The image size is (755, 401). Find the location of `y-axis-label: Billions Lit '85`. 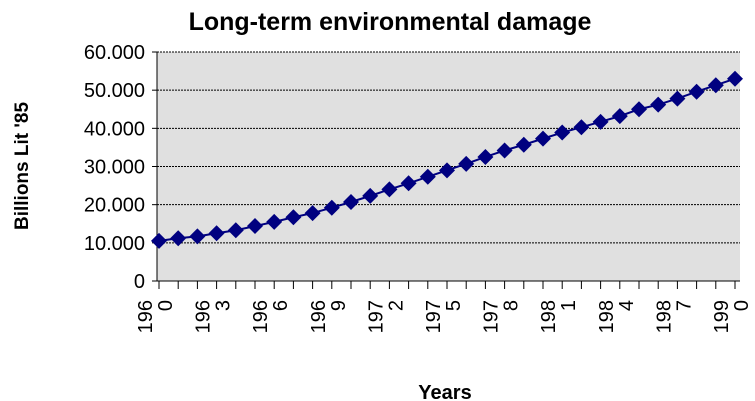

y-axis-label: Billions Lit '85 is located at coordinates (22, 166).